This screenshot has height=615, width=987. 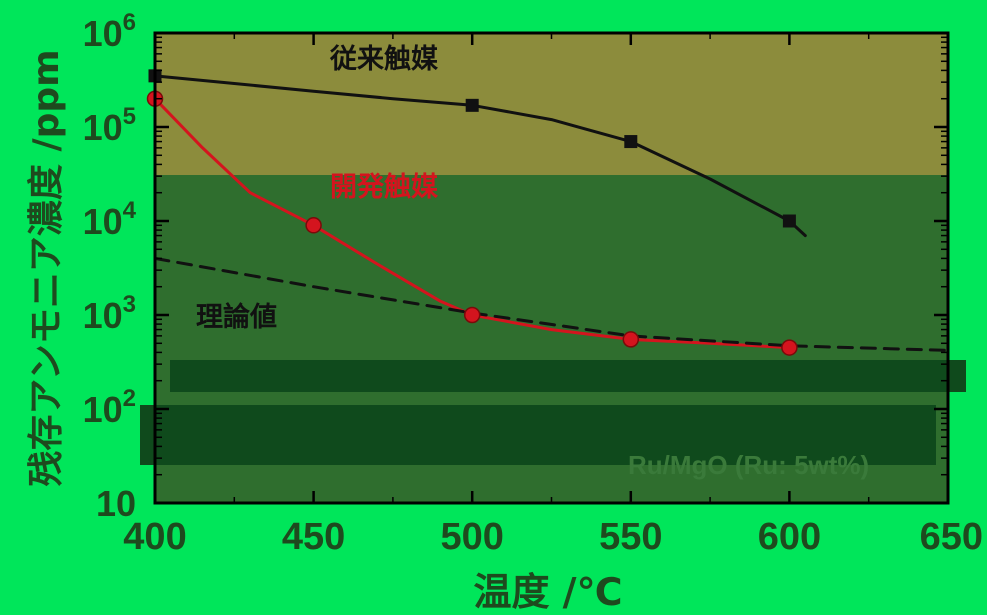 I want to click on x-tick-label: 500, so click(x=471, y=537).